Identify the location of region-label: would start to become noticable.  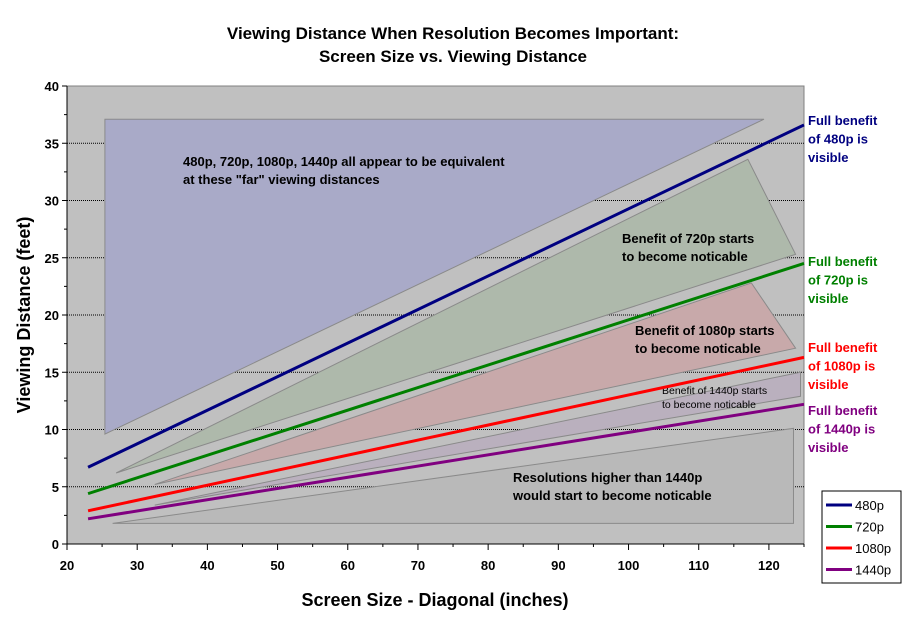
(612, 495).